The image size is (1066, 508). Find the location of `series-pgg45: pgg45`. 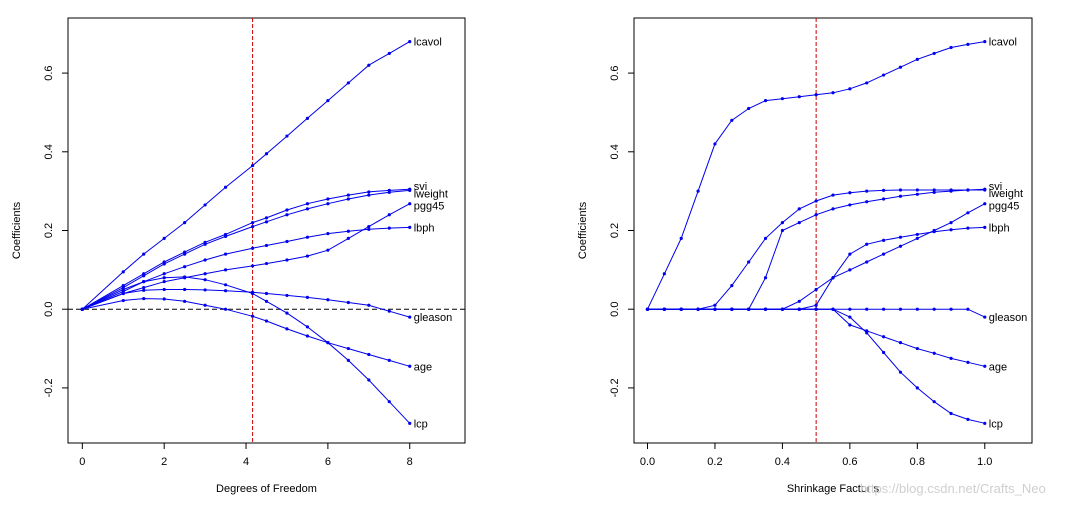

series-pgg45: pgg45 is located at coordinates (832, 256).